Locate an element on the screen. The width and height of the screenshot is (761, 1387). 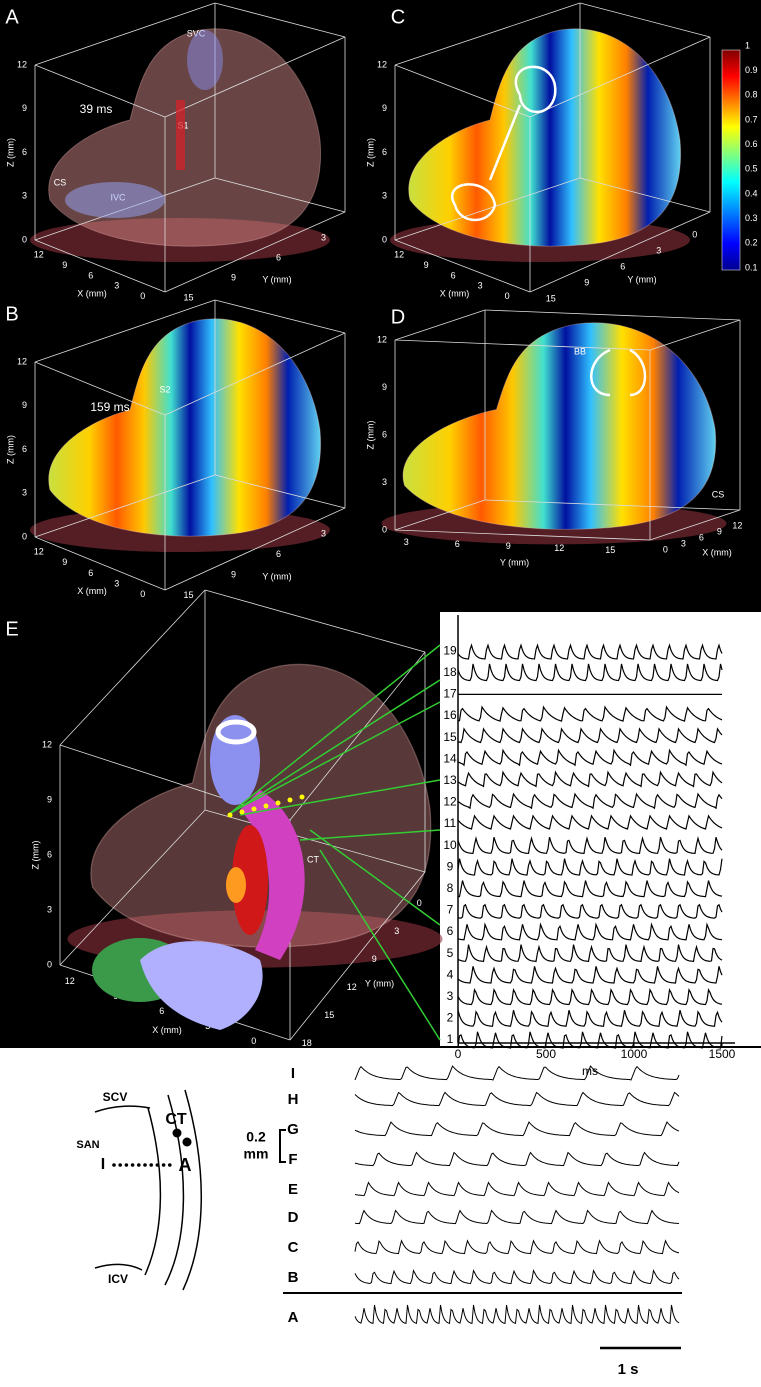
y-axis-label: Y (mm) is located at coordinates (276, 279).